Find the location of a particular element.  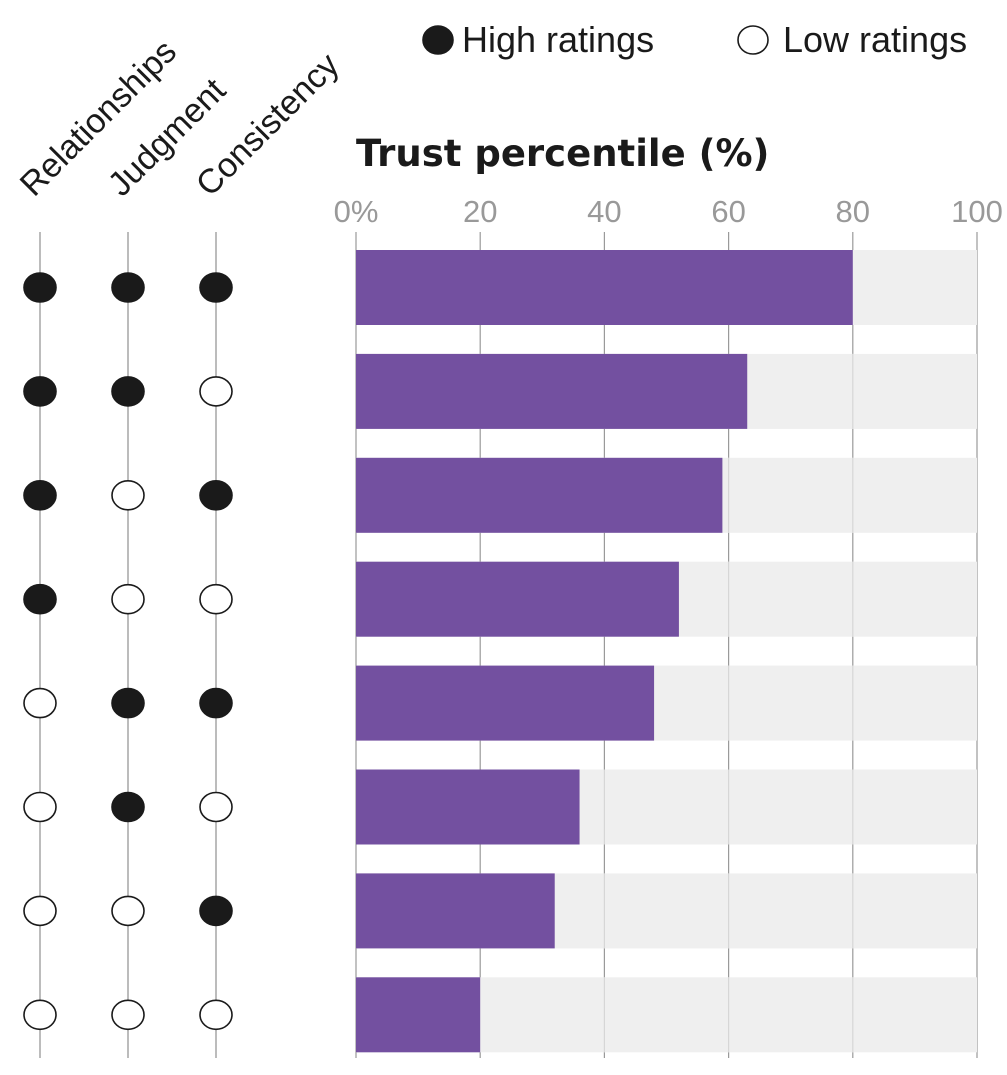

legend-filled-dot is located at coordinates (438, 40).